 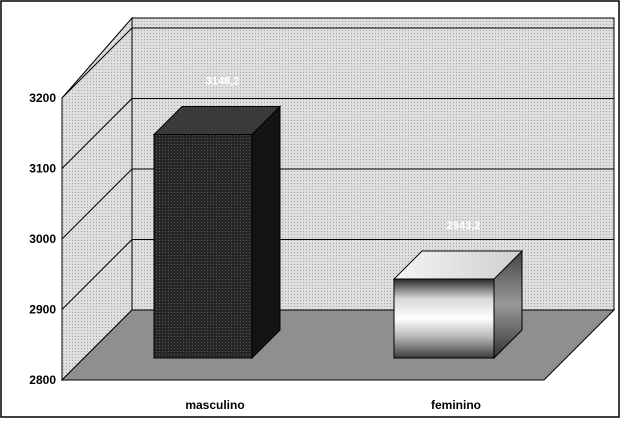 I want to click on y-tick-label: 3000, so click(x=42, y=239).